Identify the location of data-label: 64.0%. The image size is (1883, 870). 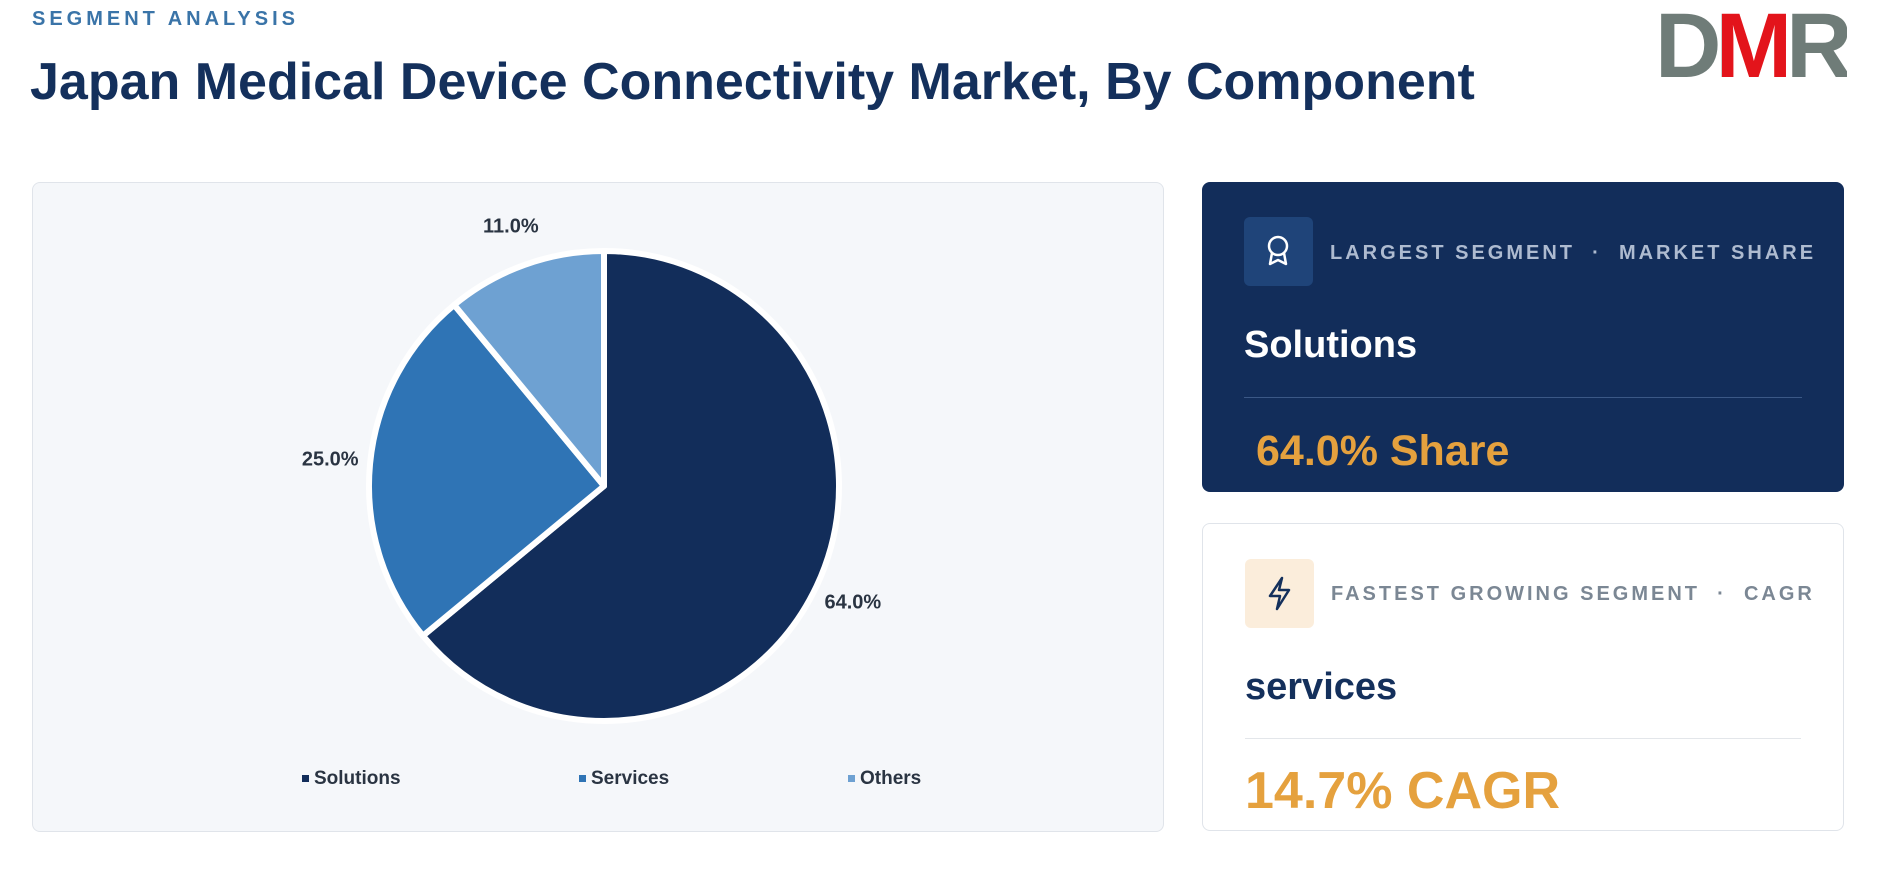
(852, 602).